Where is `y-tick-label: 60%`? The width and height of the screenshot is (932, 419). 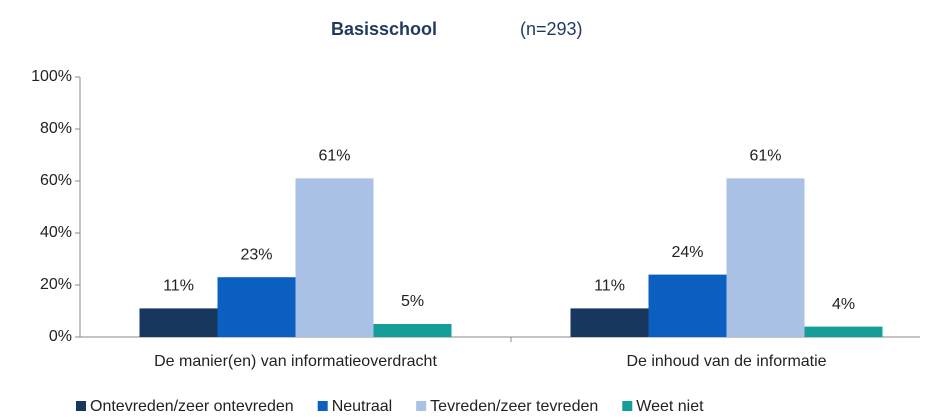
y-tick-label: 60% is located at coordinates (56, 180).